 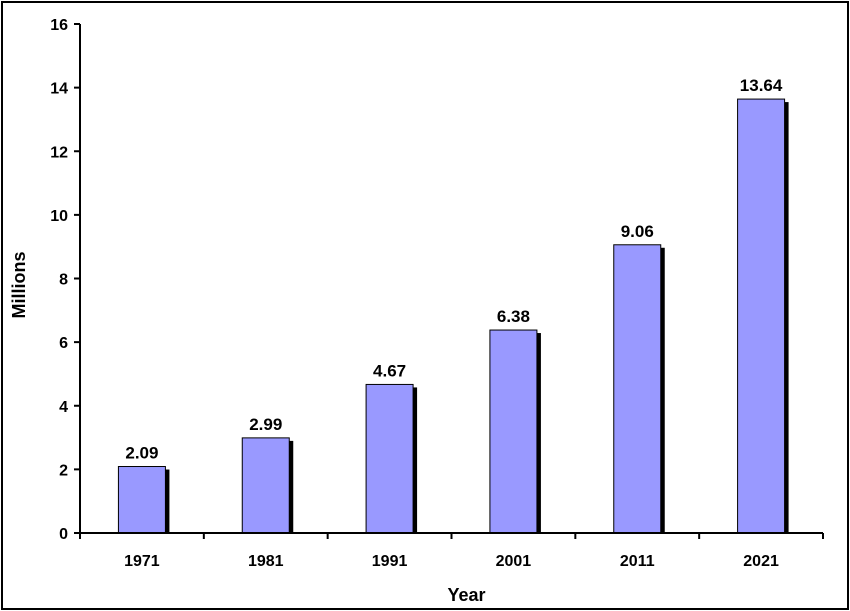 I want to click on x-tick-label: 2021, so click(x=761, y=561).